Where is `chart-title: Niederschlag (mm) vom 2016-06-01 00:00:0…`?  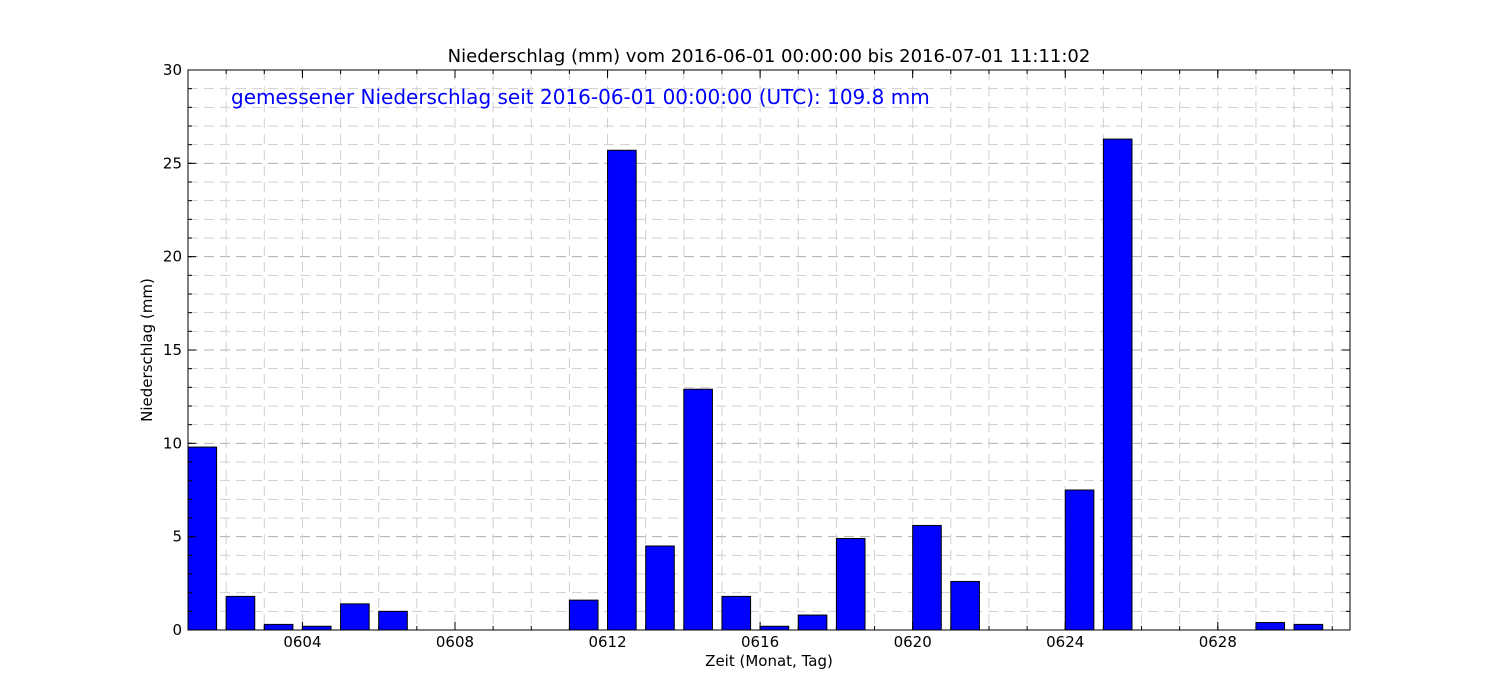 chart-title: Niederschlag (mm) vom 2016-06-01 00:00:0… is located at coordinates (769, 56).